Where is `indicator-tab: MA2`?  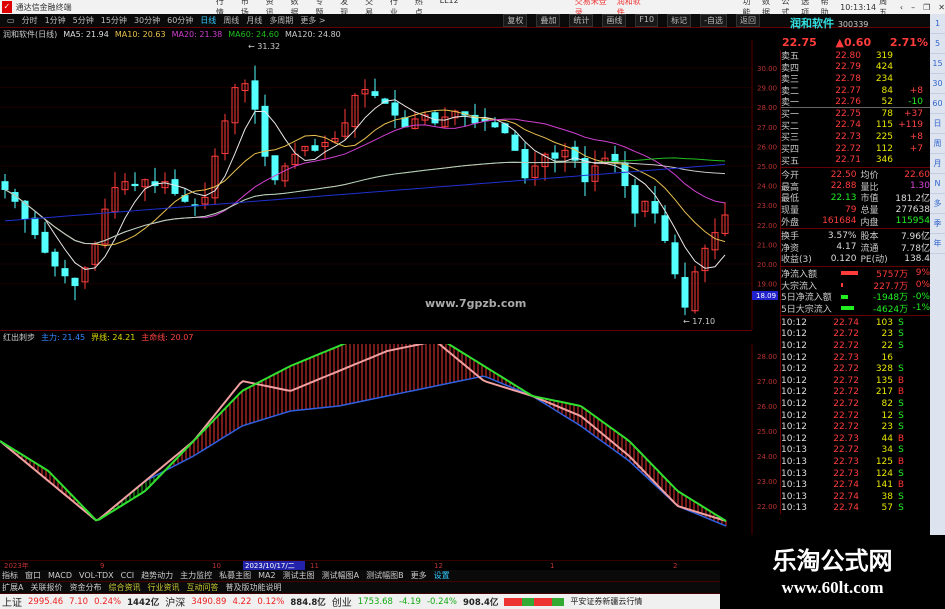 indicator-tab: MA2 is located at coordinates (267, 575).